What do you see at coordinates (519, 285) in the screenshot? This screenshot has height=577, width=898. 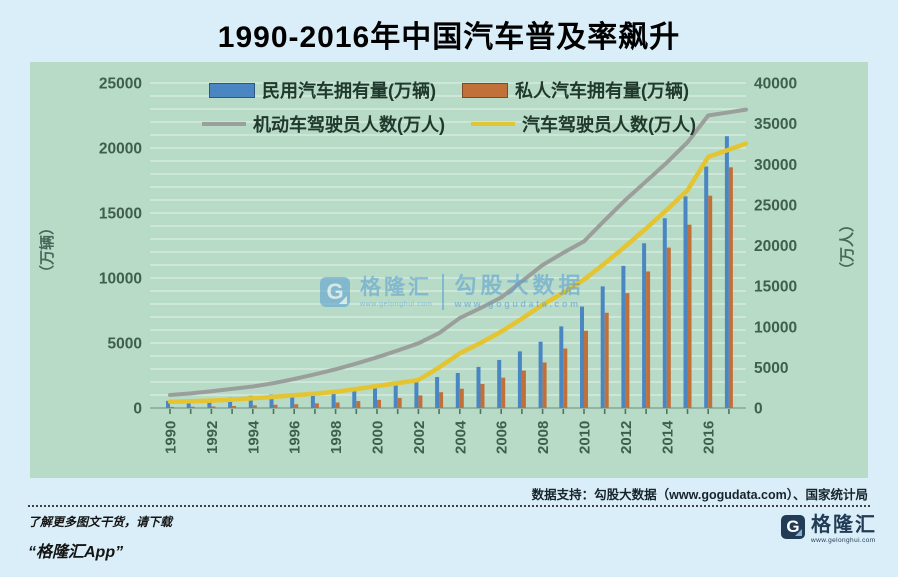 I see `watermark-partner-name: 勾股大数据` at bounding box center [519, 285].